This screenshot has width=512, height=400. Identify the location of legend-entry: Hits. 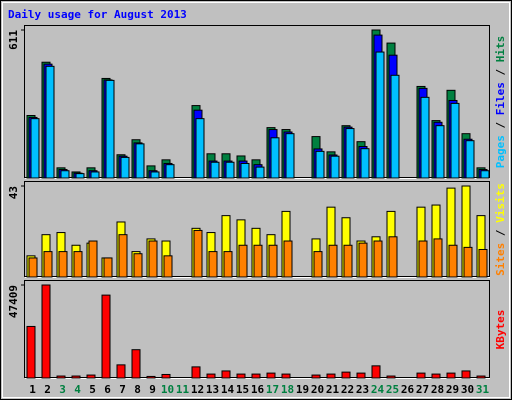
(500, 49).